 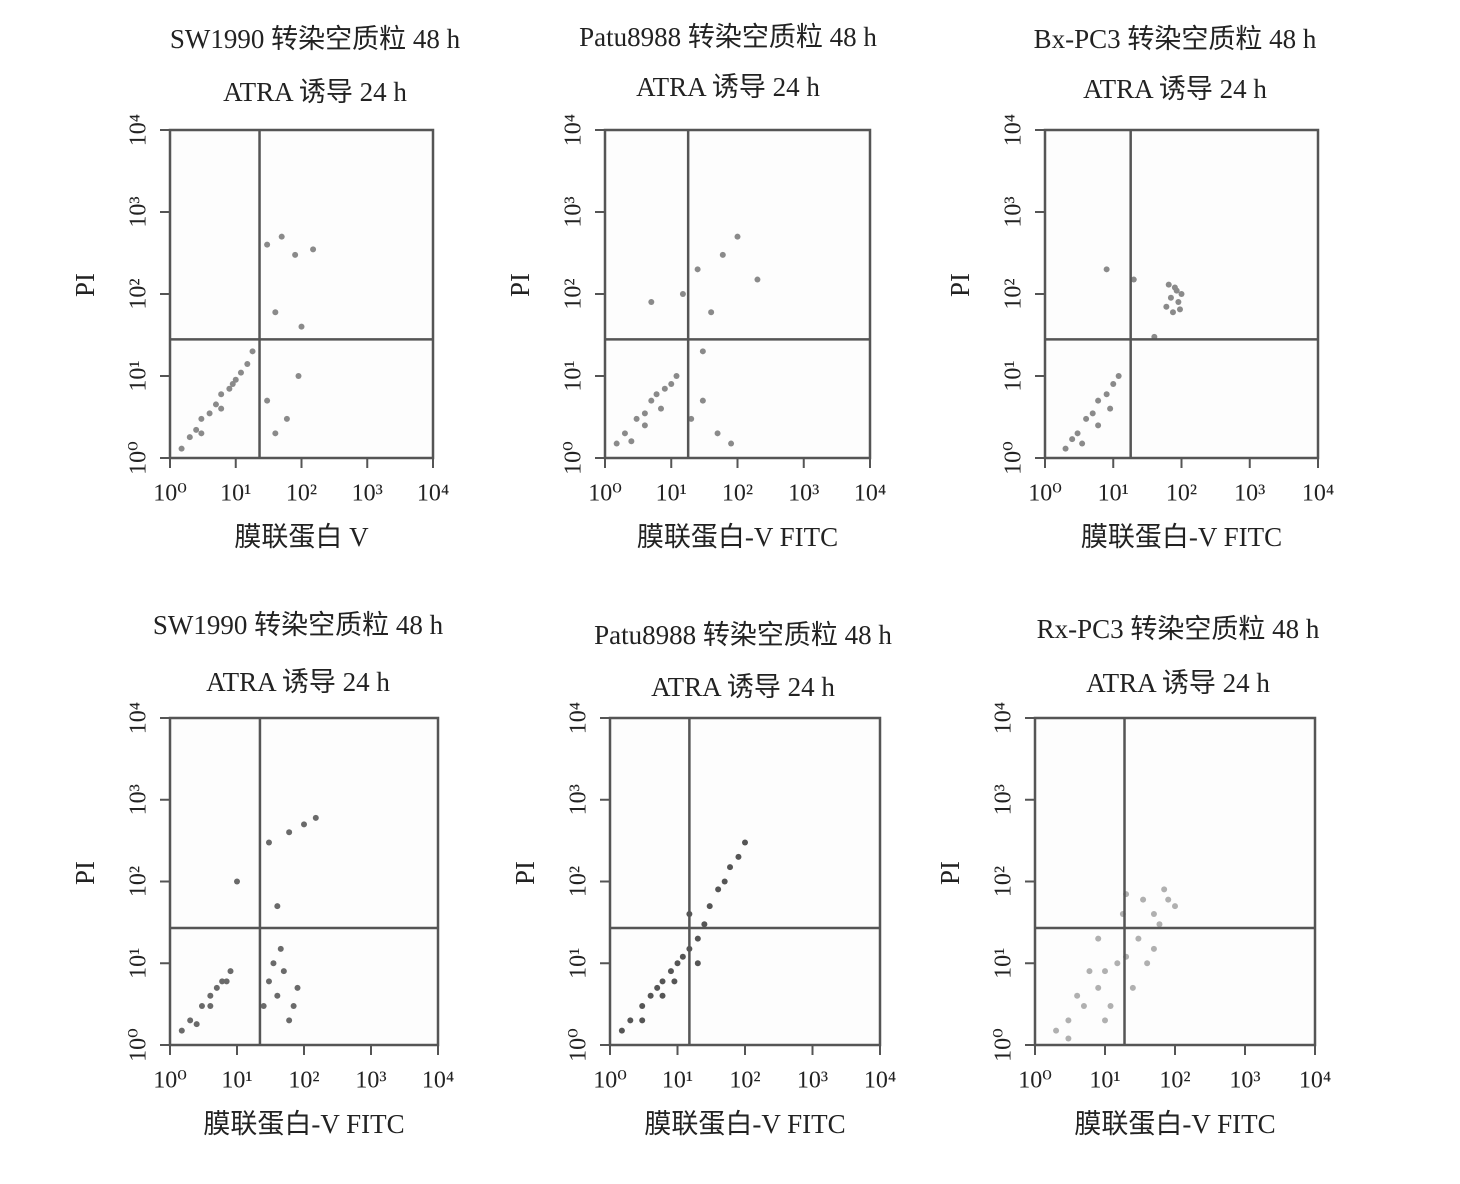 I want to click on x-tick-label: 10³, so click(x=1249, y=494).